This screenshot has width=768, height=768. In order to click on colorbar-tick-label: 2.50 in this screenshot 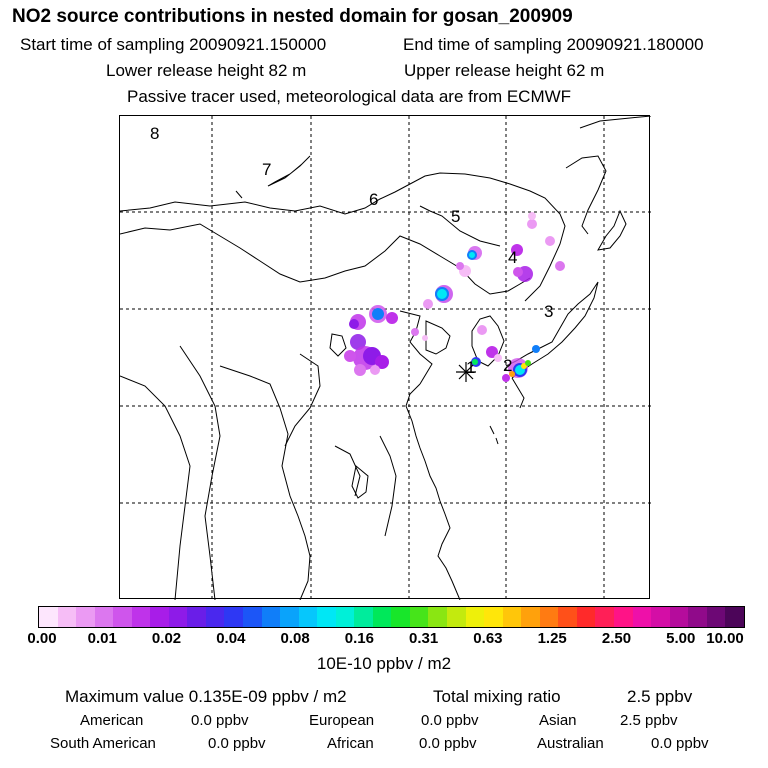, I will do `click(616, 638)`.